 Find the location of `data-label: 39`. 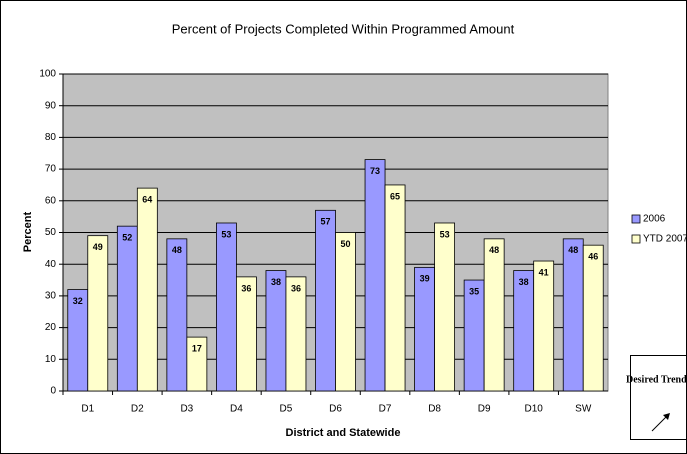

data-label: 39 is located at coordinates (425, 279).